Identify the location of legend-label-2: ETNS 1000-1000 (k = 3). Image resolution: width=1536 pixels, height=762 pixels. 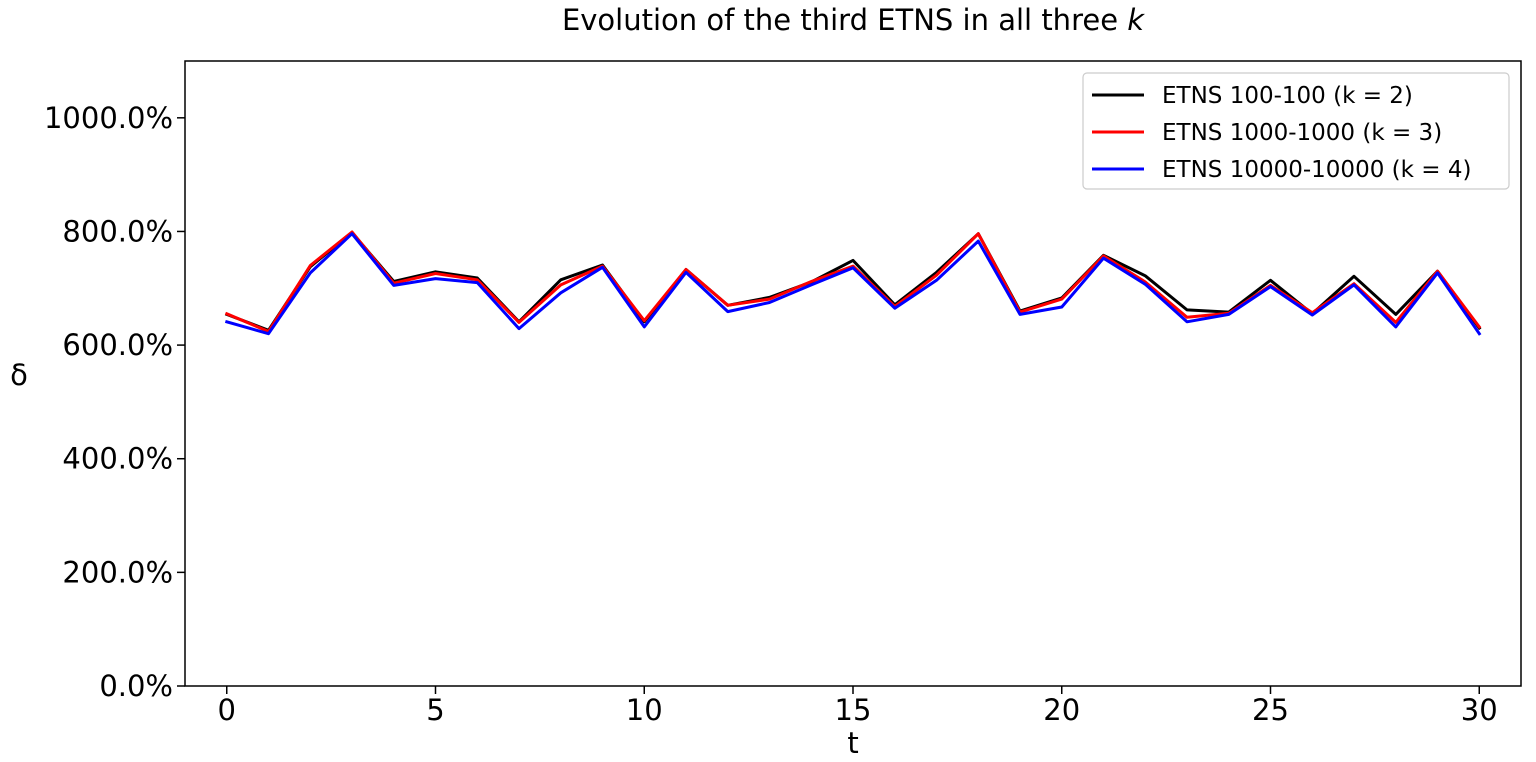
(1302, 133).